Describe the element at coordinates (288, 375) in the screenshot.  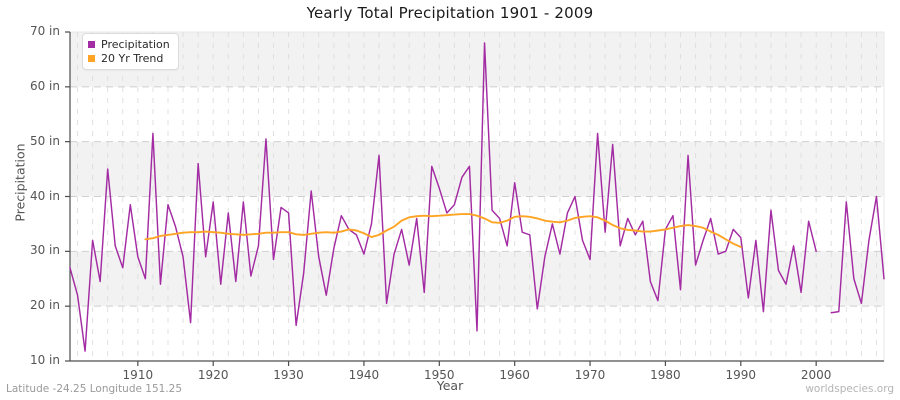
I see `x-tick-label: 1930` at that location.